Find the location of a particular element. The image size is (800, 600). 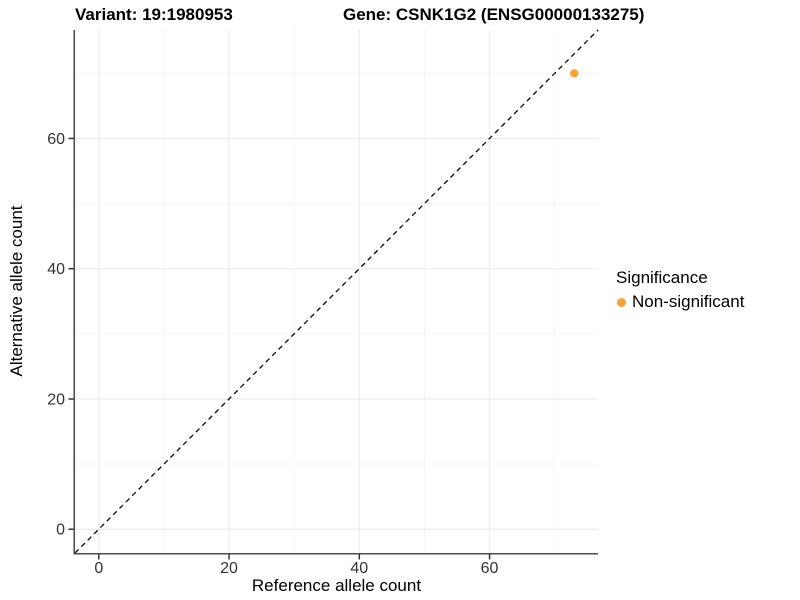

plot-title-gene: Gene: CSNK1G2 (ENSG00000133275) is located at coordinates (494, 14).